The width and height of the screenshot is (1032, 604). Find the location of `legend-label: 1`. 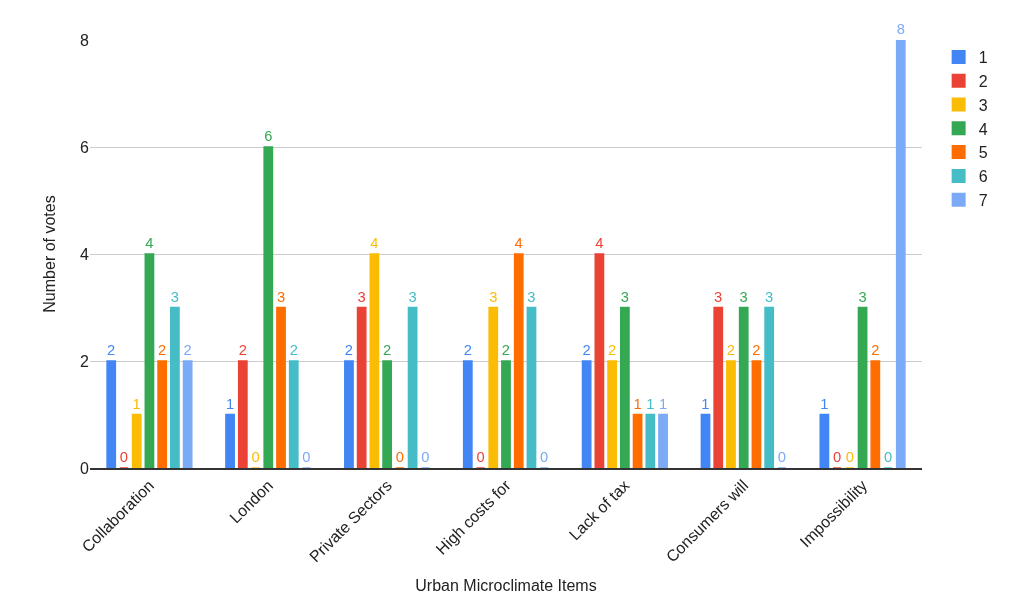

legend-label: 1 is located at coordinates (983, 58).